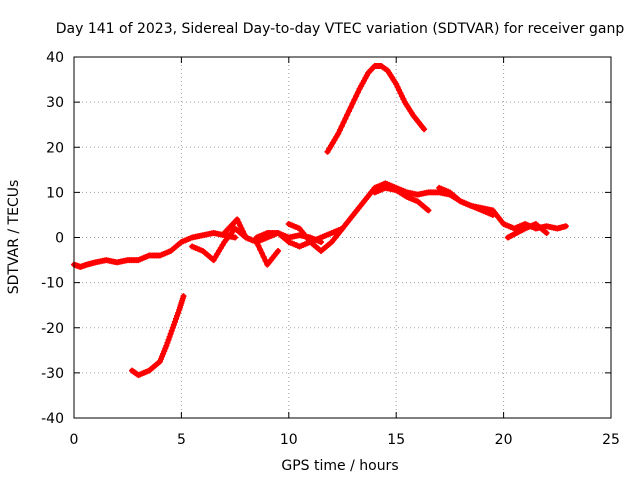 The height and width of the screenshot is (480, 640). Describe the element at coordinates (345, 440) in the screenshot. I see `x-tick-labels: 0 5 10 15 20 25` at that location.